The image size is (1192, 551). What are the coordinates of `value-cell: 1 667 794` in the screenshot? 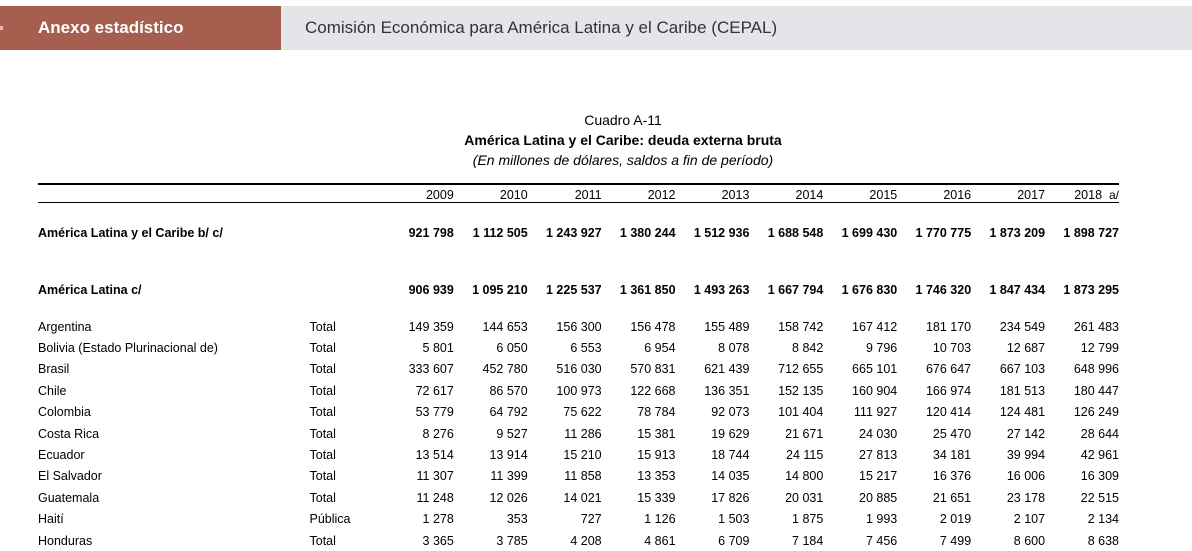 It's located at (795, 290).